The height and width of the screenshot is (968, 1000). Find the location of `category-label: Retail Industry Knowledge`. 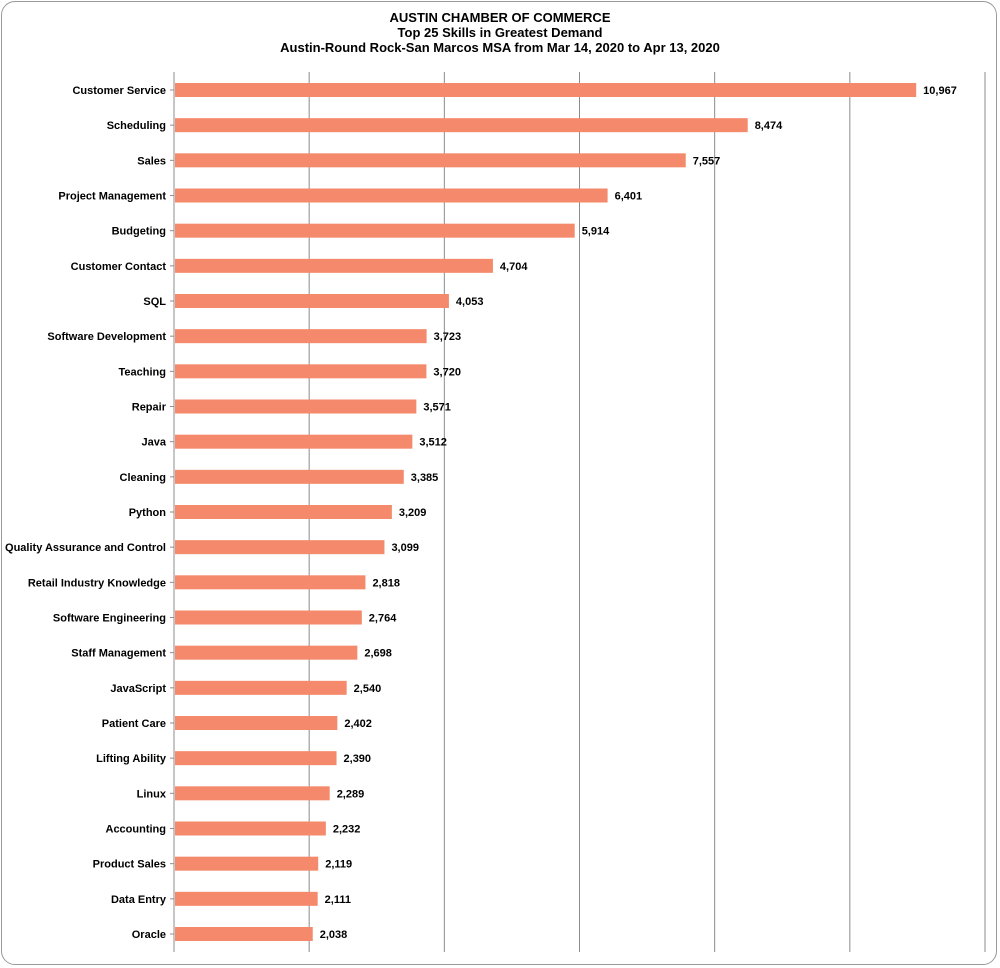

category-label: Retail Industry Knowledge is located at coordinates (97, 583).